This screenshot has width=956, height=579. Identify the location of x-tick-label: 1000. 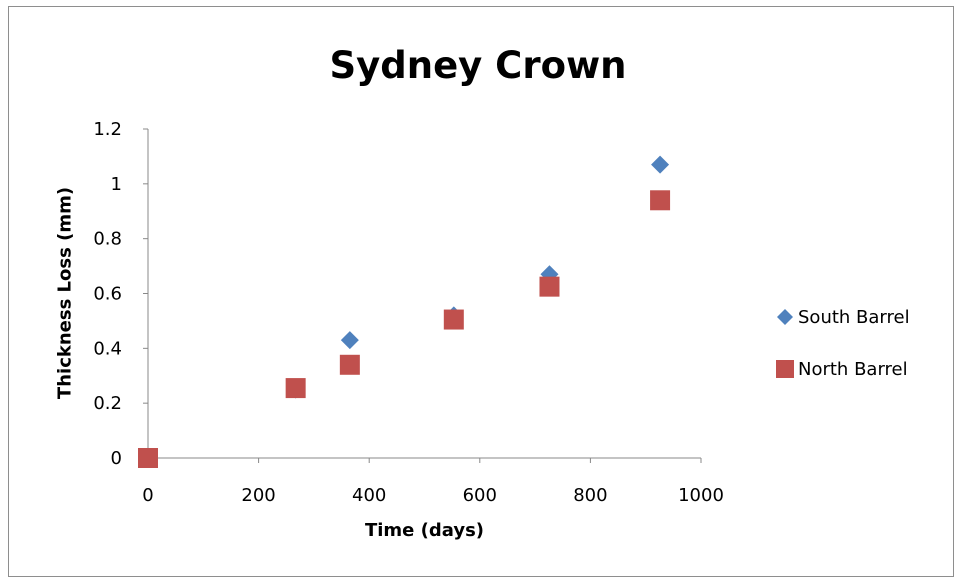
(701, 495).